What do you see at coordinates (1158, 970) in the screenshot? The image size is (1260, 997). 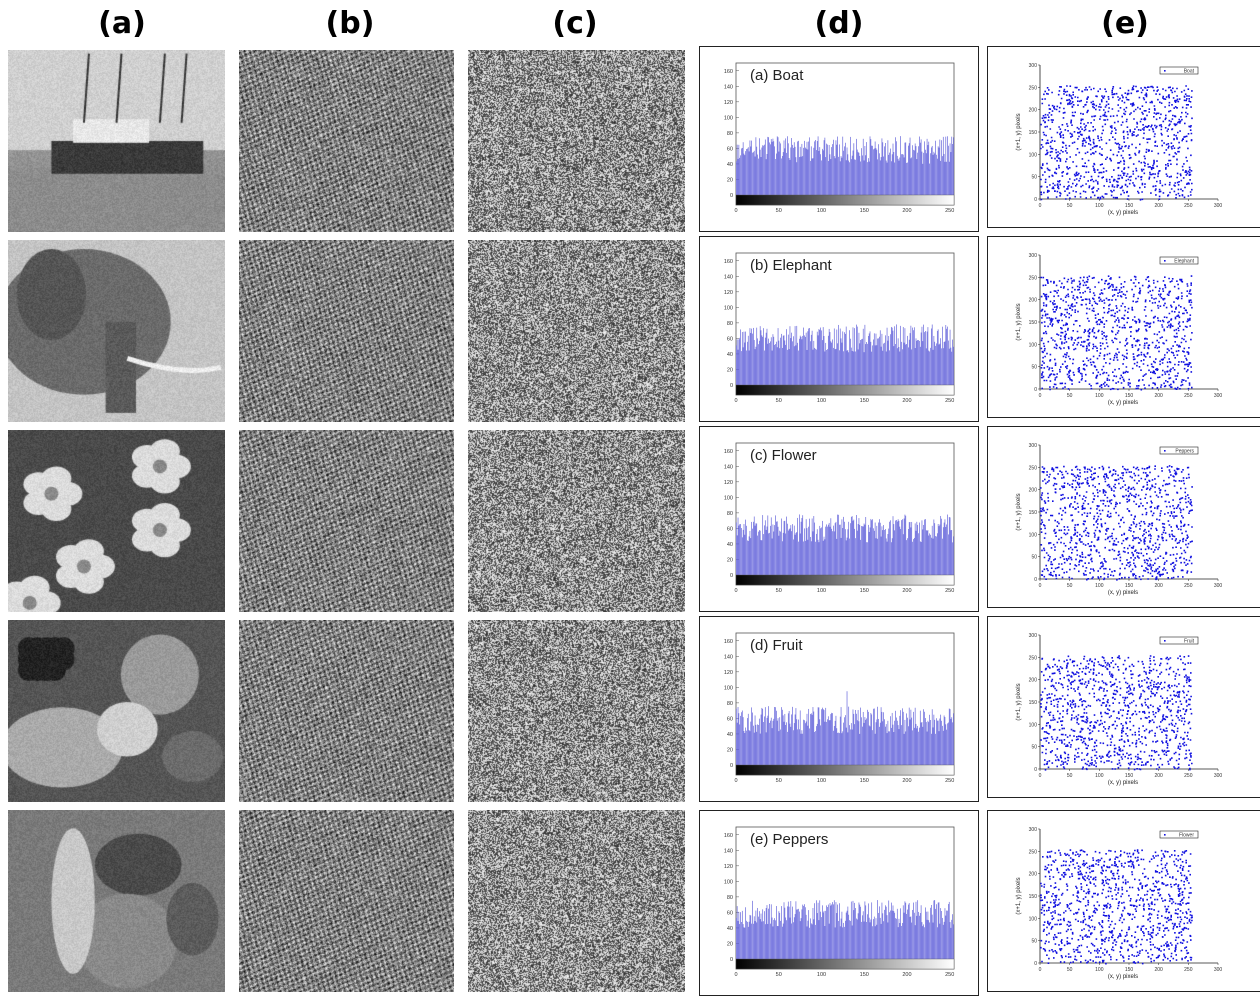 I see `scatter-x-tick: 200` at bounding box center [1158, 970].